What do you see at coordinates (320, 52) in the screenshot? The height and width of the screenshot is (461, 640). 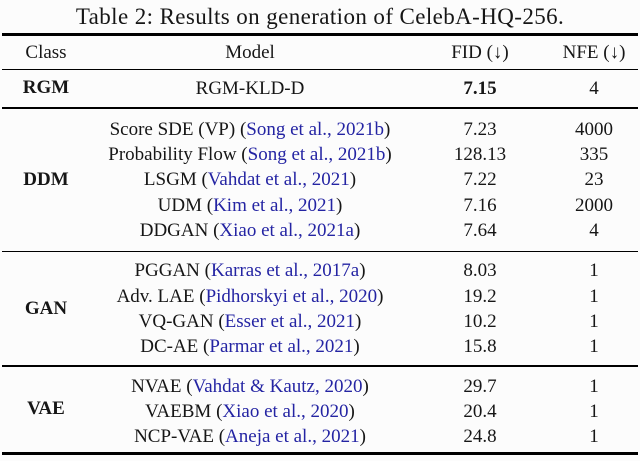 I see `header-row: Class Model FID (↓) NFE (↓)` at bounding box center [320, 52].